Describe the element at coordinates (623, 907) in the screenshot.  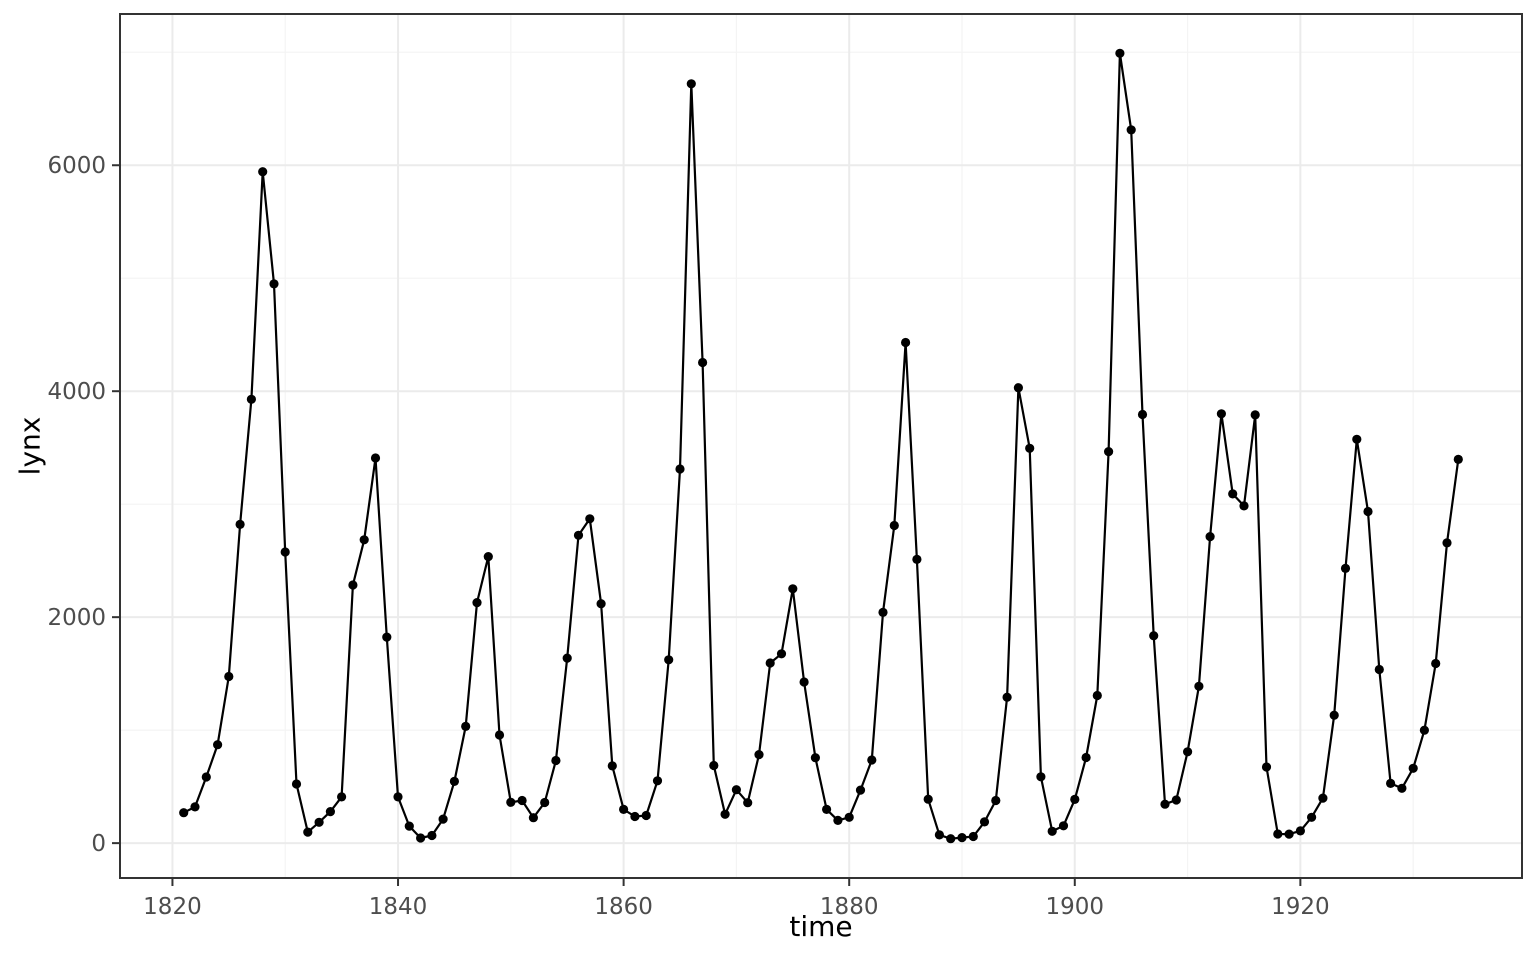
I see `x-tick-label: 1860` at that location.